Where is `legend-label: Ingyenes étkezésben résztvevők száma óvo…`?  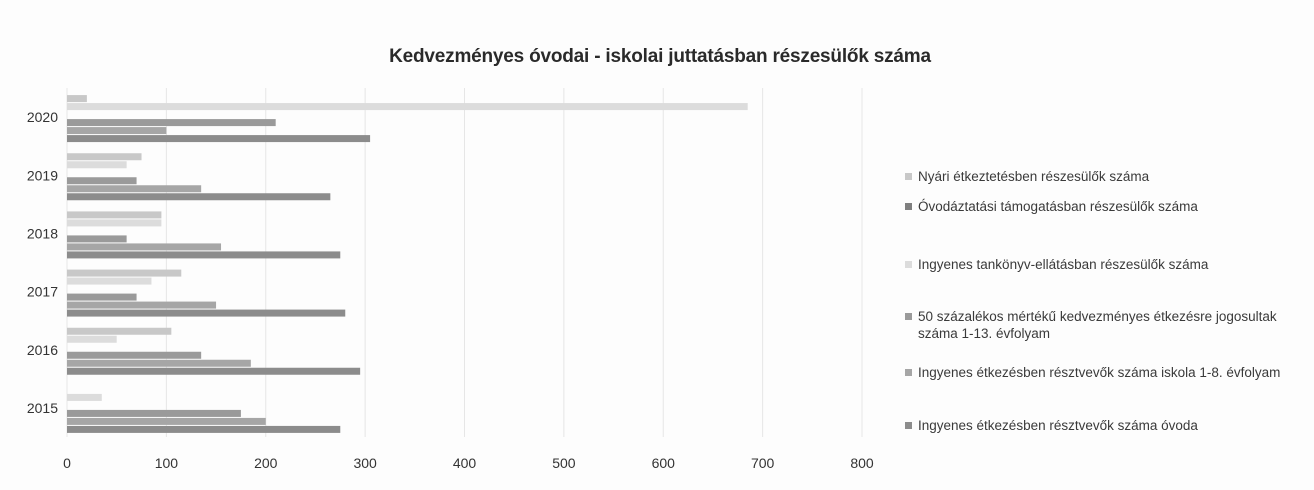 legend-label: Ingyenes étkezésben résztvevők száma óvo… is located at coordinates (1058, 425).